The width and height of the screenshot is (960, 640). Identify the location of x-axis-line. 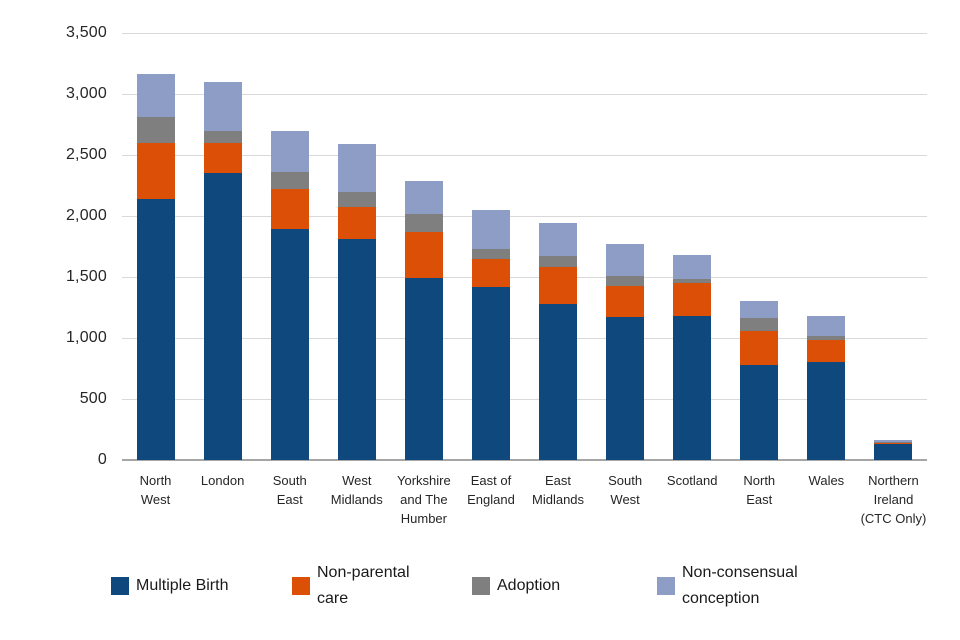
(524, 460).